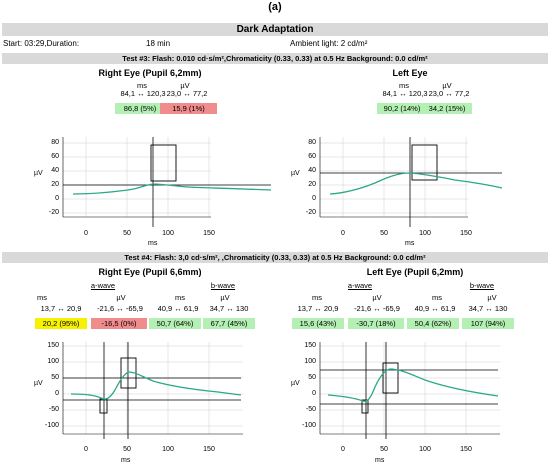 The image size is (550, 469). What do you see at coordinates (153, 243) in the screenshot?
I see `test3-right-x-unit: ms` at bounding box center [153, 243].